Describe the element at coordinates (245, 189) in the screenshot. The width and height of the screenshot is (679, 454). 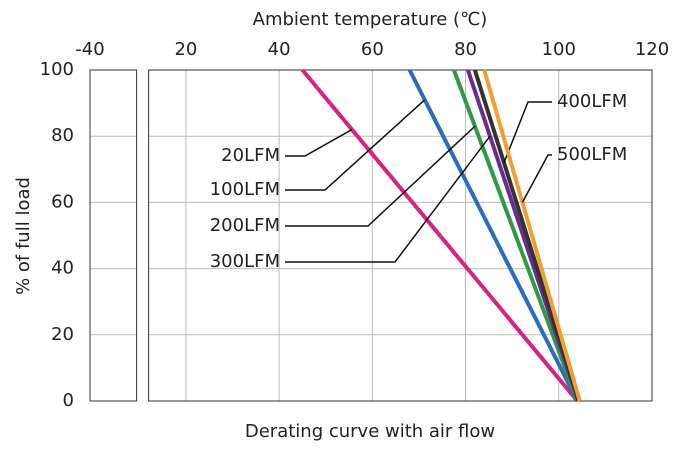
I see `series-label: 100LFM` at that location.